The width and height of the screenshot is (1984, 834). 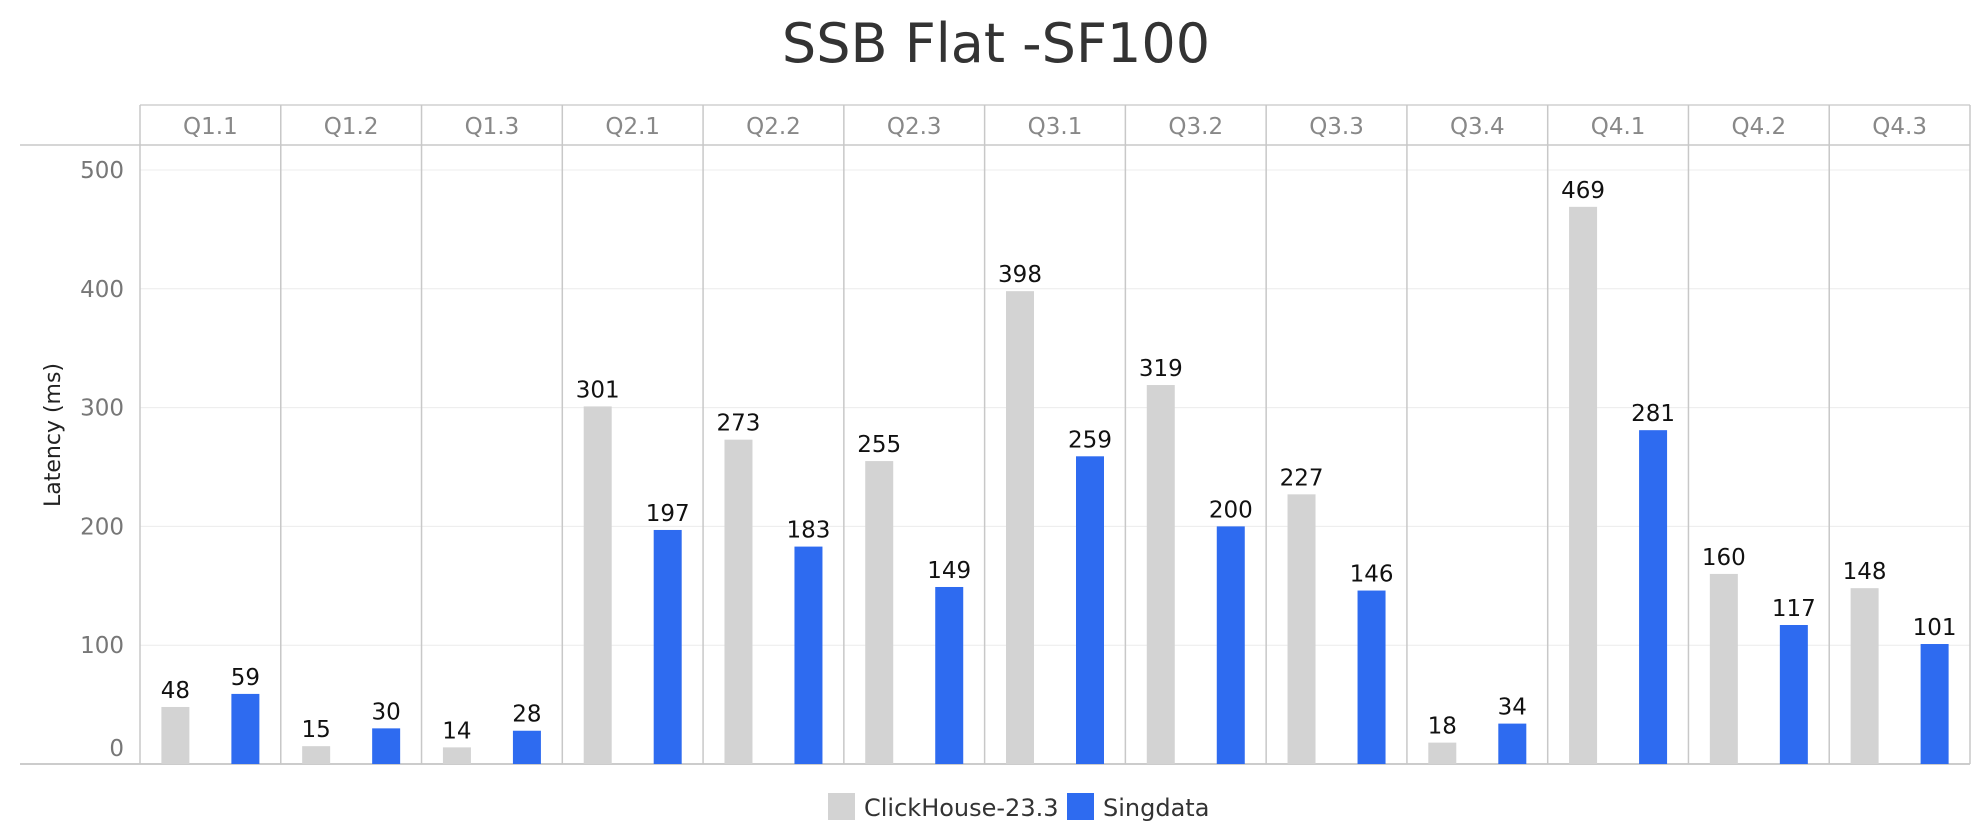 I want to click on data-label: 146, so click(x=1372, y=575).